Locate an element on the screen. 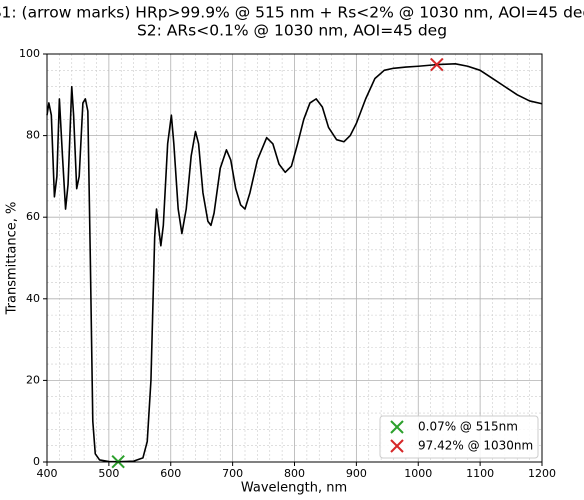  y-axis-label: Transmittance, % is located at coordinates (12, 259).